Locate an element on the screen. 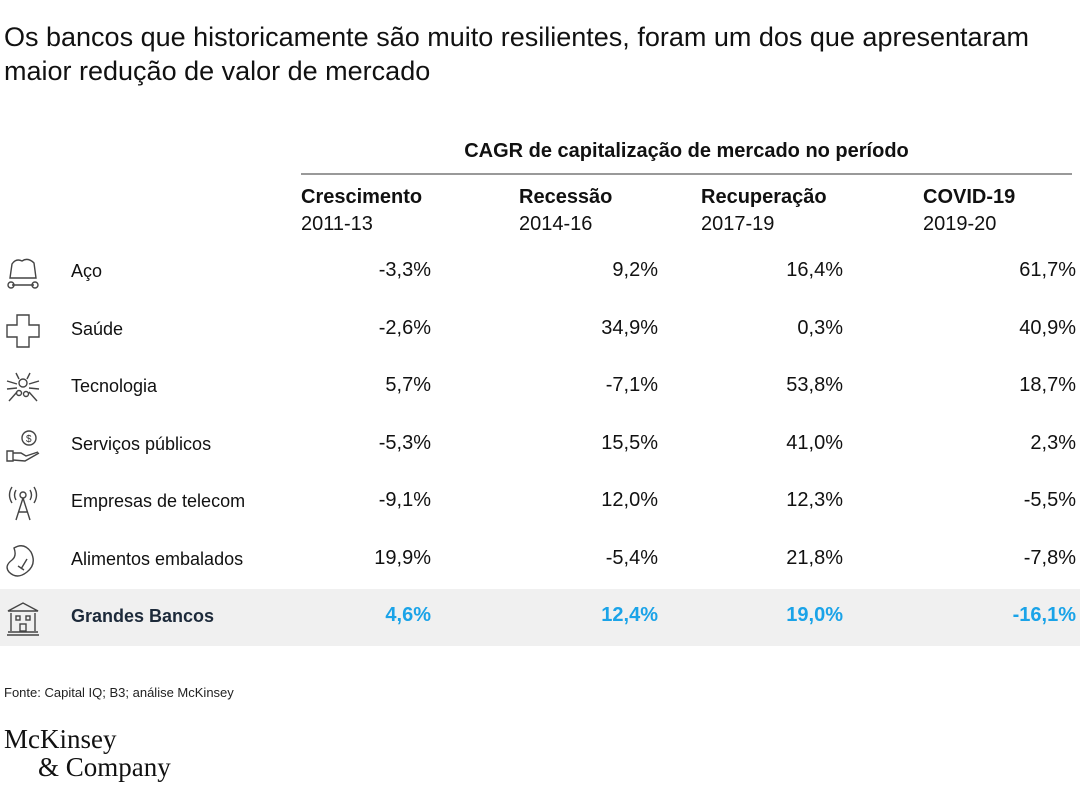 This screenshot has width=1080, height=787. hand-coin-icon: $ is located at coordinates (23, 445).